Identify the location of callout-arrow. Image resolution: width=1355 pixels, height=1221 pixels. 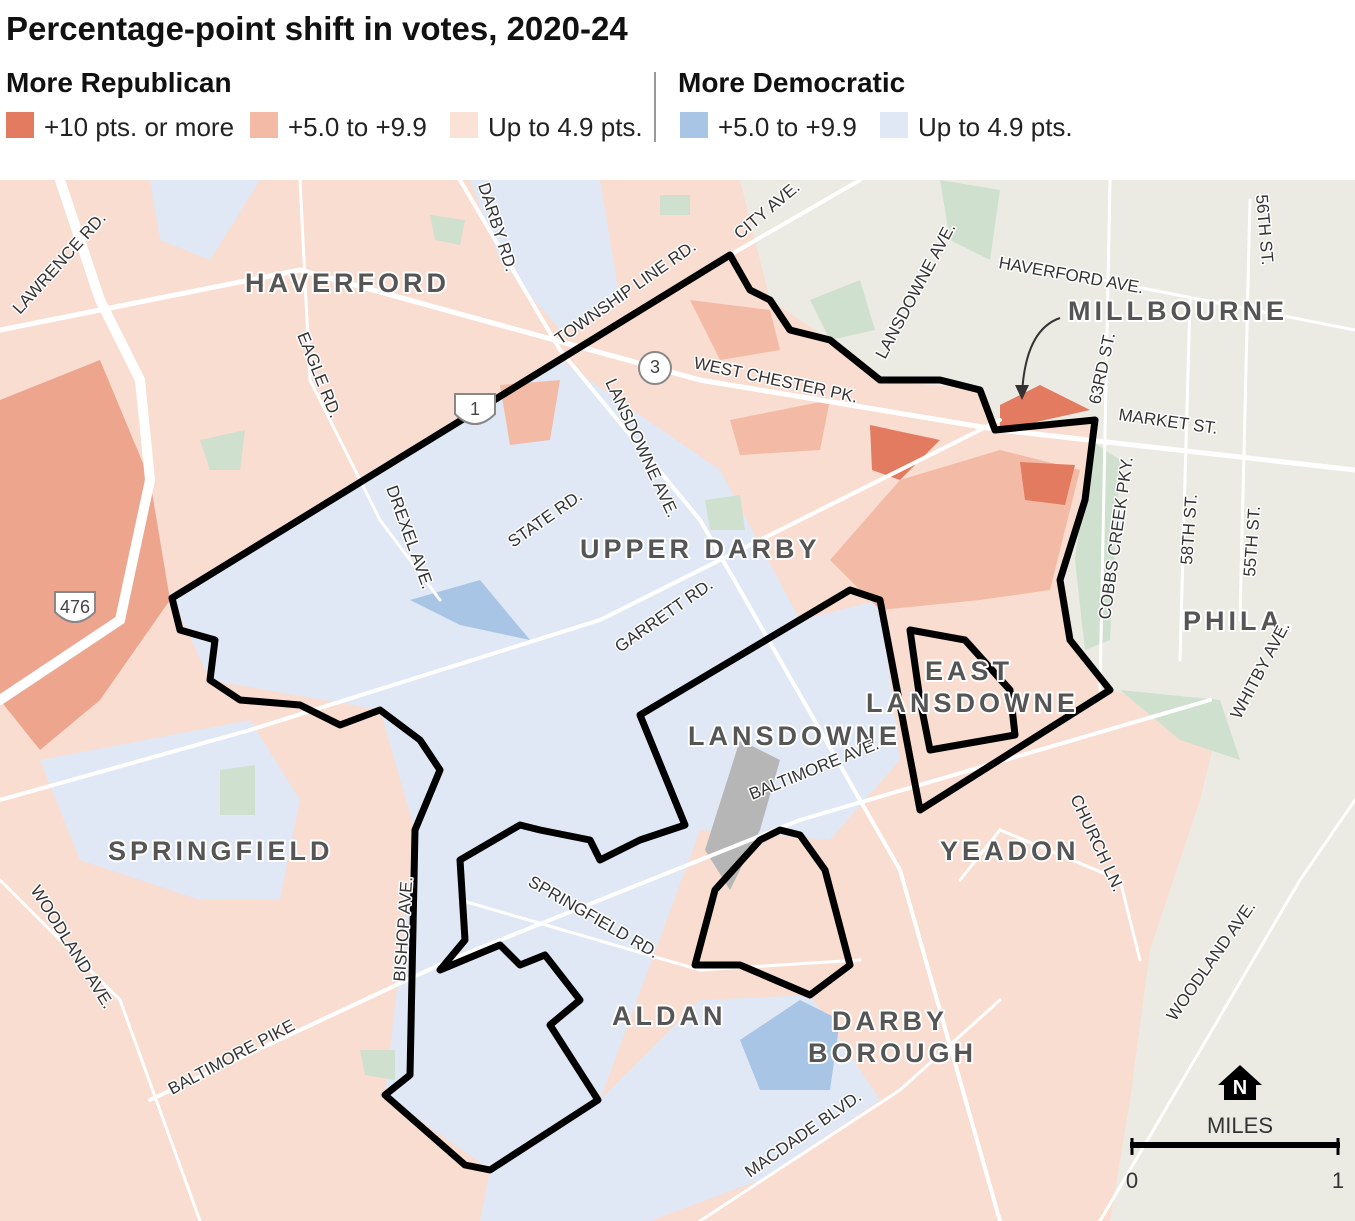
(1022, 392).